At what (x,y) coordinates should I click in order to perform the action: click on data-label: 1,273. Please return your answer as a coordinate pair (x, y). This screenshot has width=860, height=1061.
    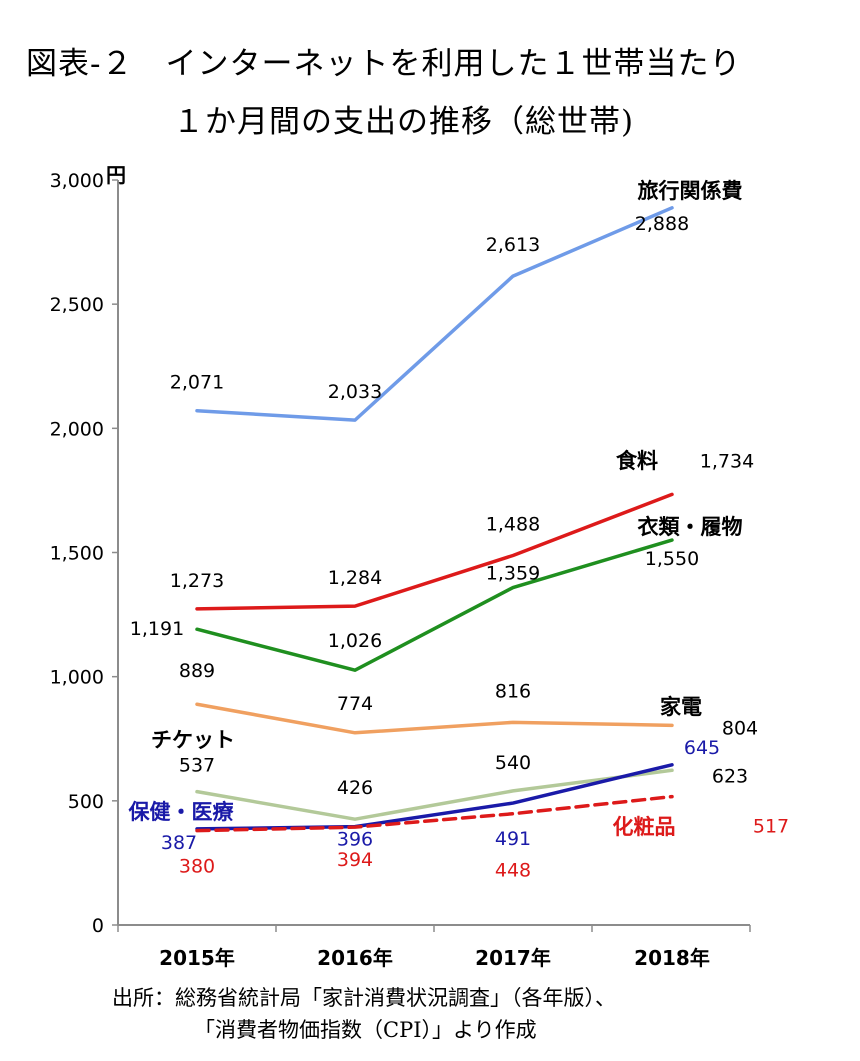
    Looking at the image, I should click on (197, 581).